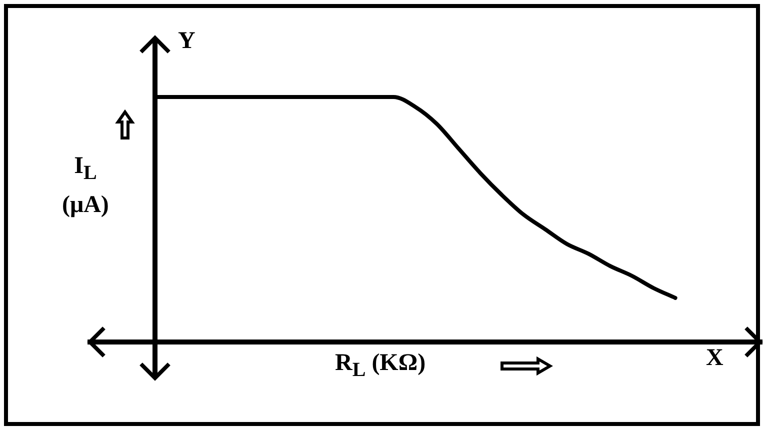 The width and height of the screenshot is (770, 434). Describe the element at coordinates (187, 41) in the screenshot. I see `text: Y` at that location.